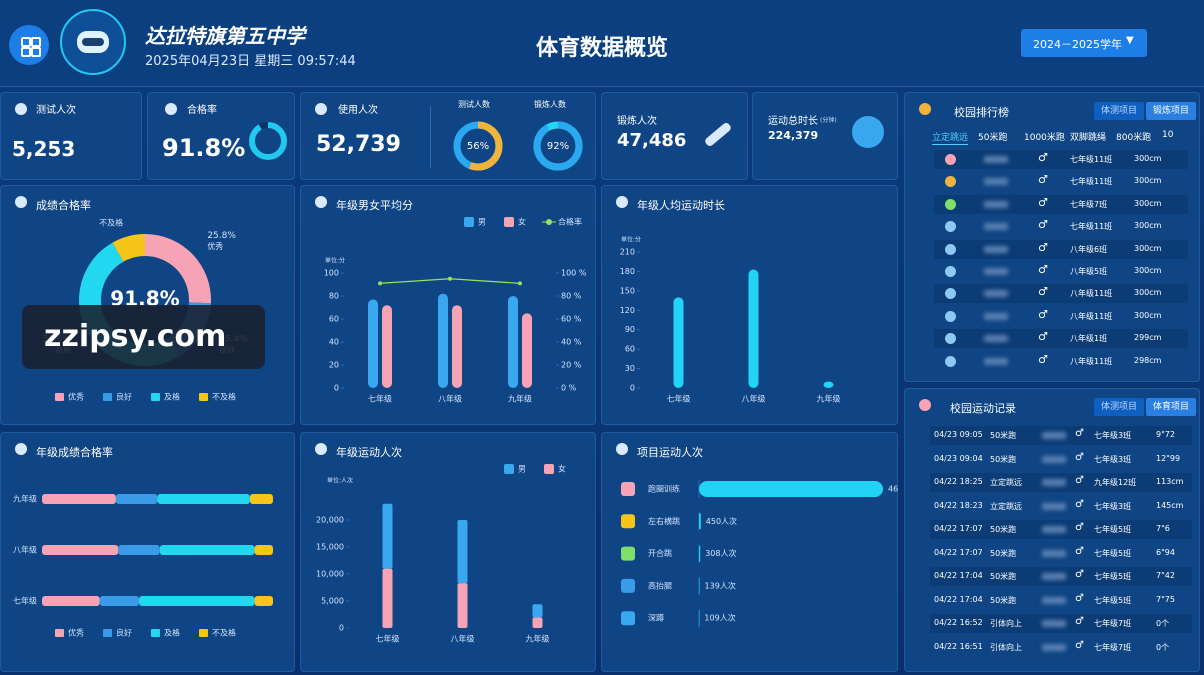  What do you see at coordinates (950, 138) in the screenshot?
I see `item-tab: 立定跳远` at bounding box center [950, 138].